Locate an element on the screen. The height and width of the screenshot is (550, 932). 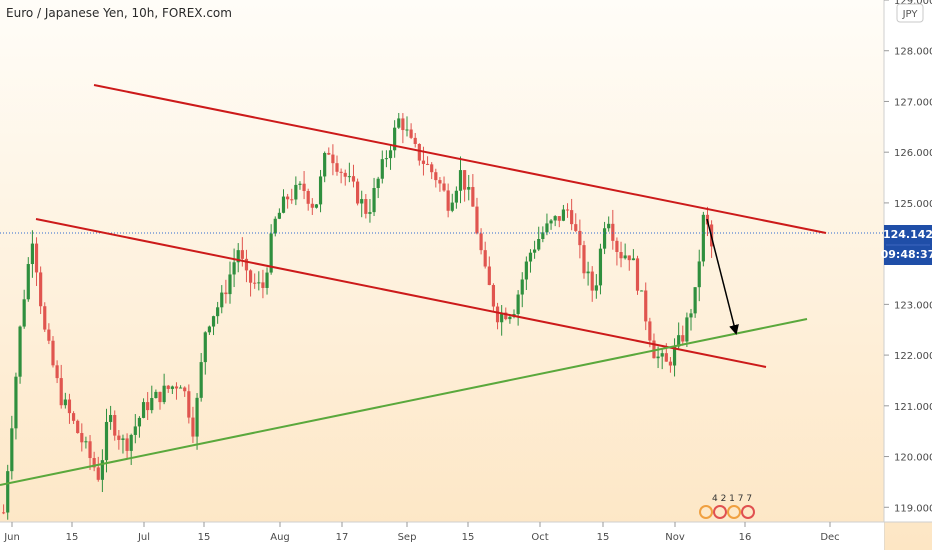
price-tick-label: 126.000 is located at coordinates (913, 153).